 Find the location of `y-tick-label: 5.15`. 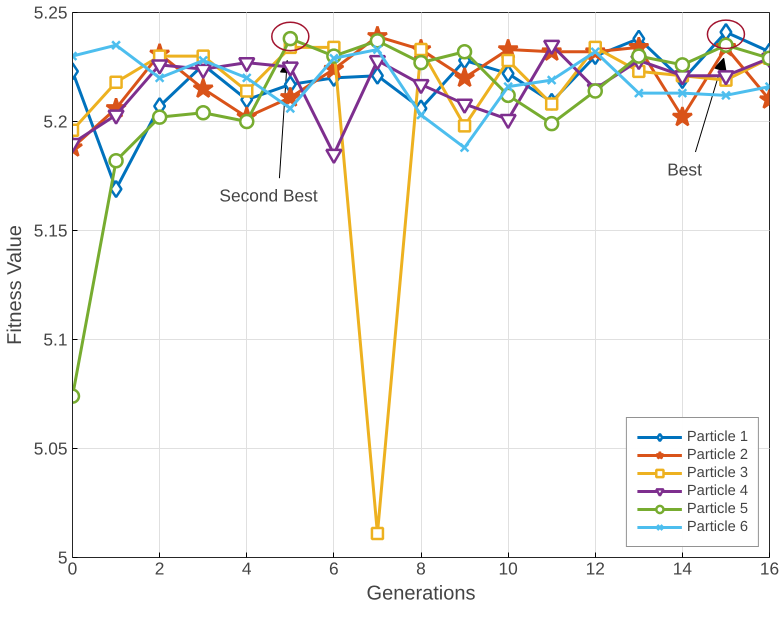

y-tick-label: 5.15 is located at coordinates (51, 230).